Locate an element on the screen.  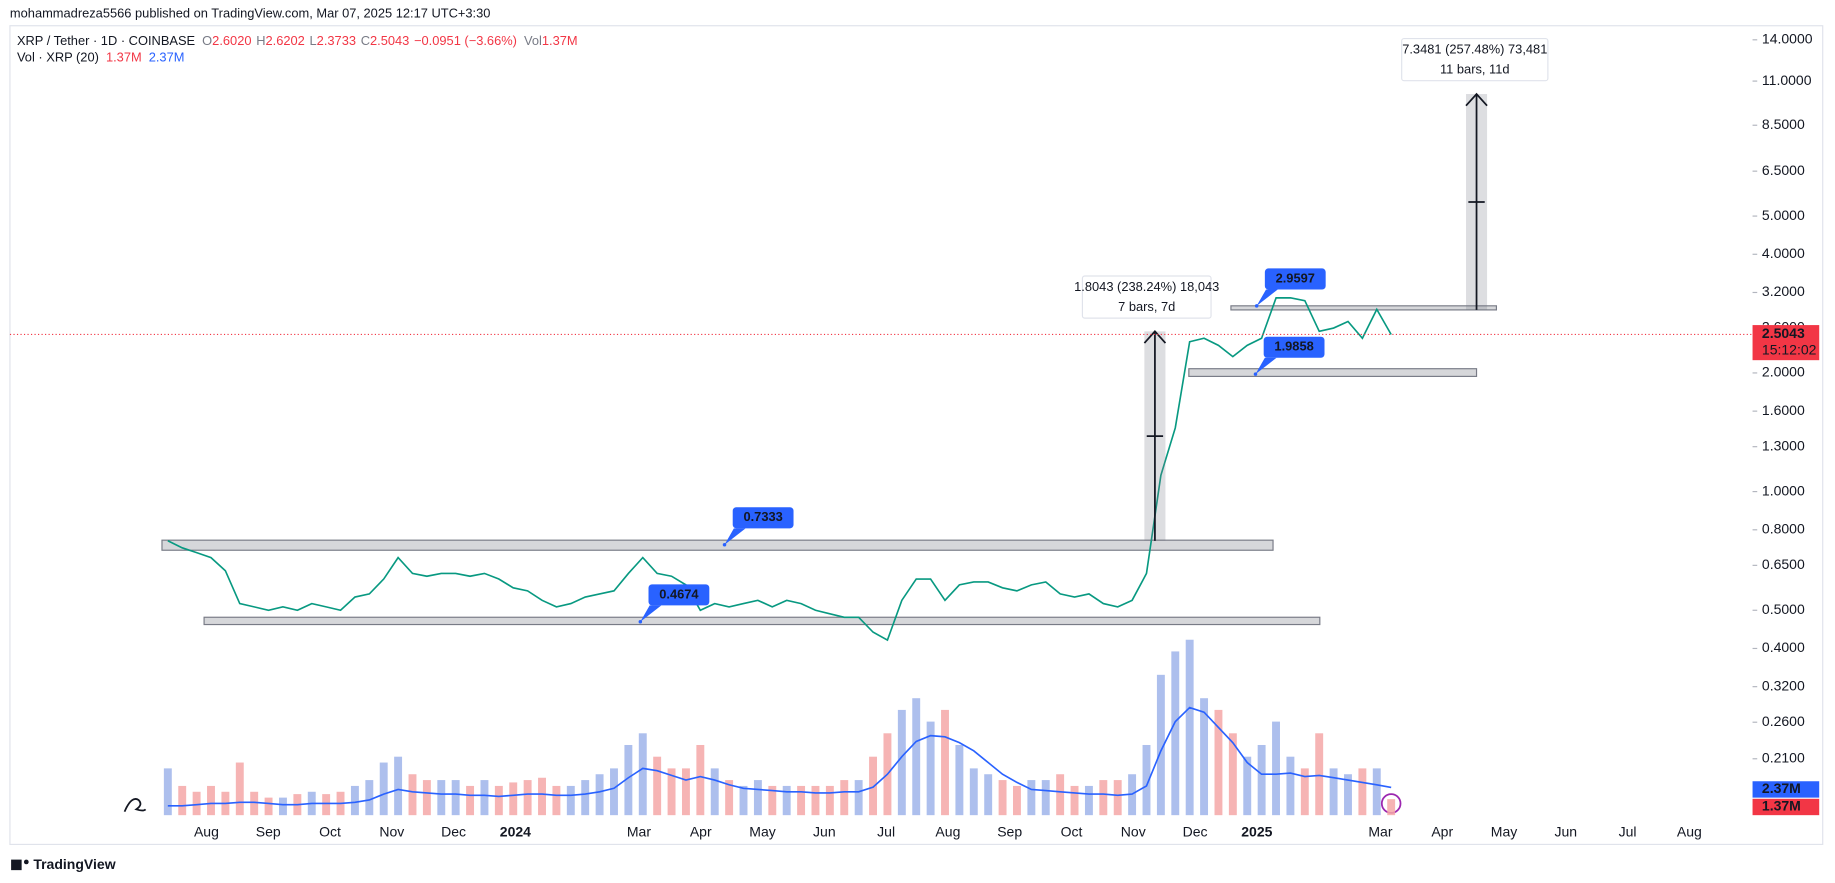
callout-box is located at coordinates (1295, 279).